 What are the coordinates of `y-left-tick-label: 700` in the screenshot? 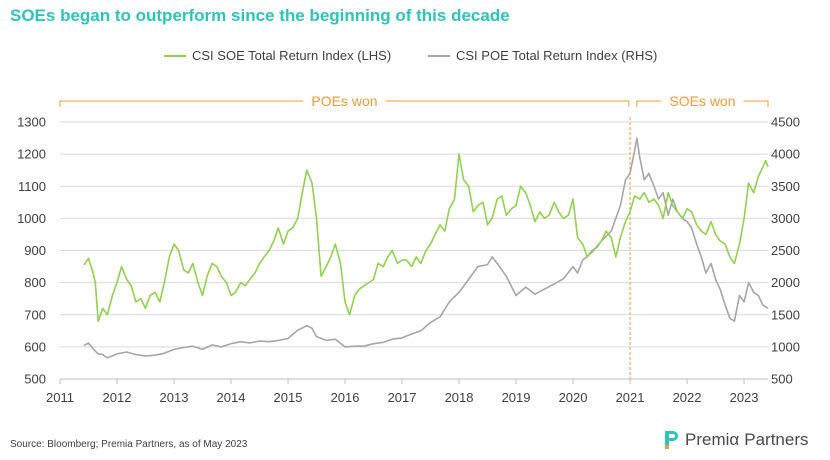 It's located at (35, 314).